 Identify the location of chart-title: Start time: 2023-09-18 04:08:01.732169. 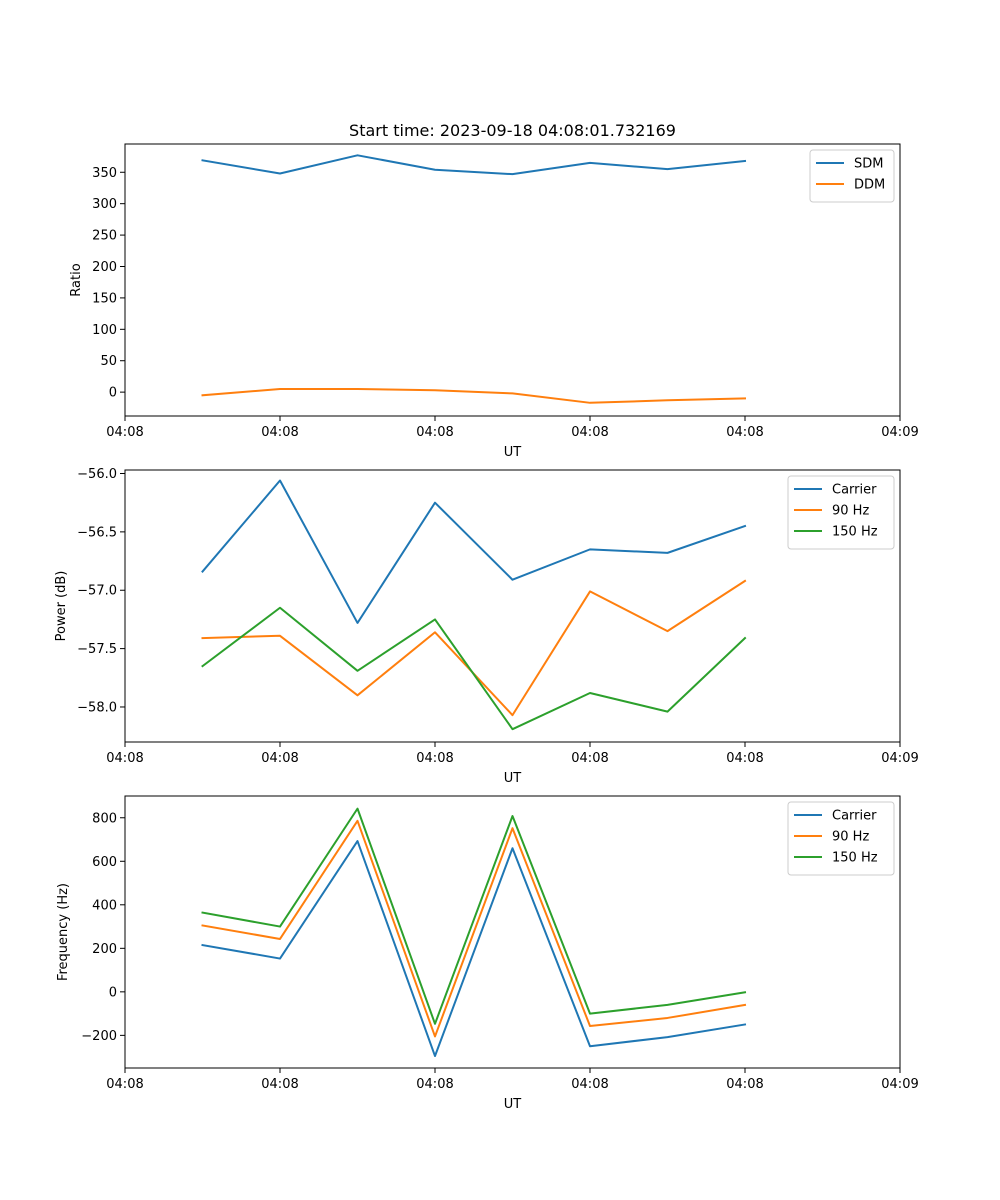
(512, 130).